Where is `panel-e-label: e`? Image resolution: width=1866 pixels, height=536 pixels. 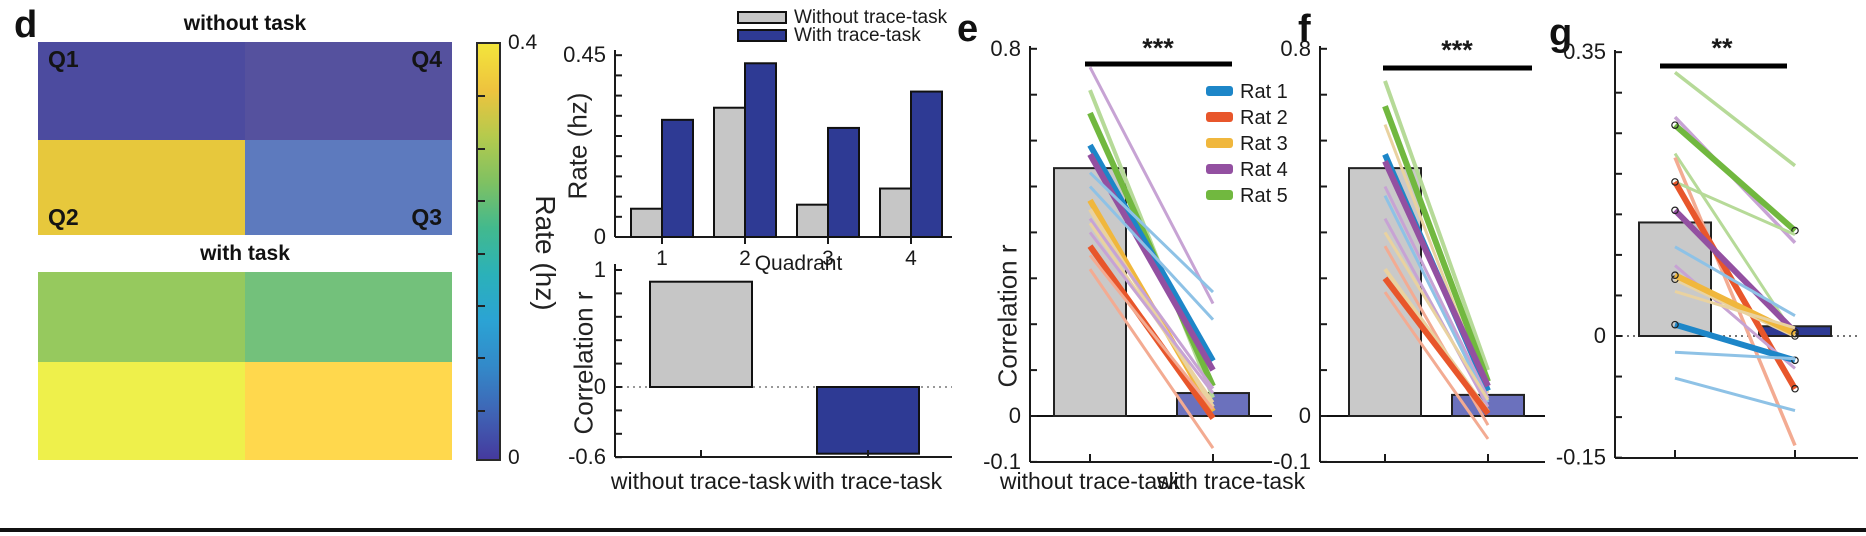
panel-e-label: e is located at coordinates (968, 29).